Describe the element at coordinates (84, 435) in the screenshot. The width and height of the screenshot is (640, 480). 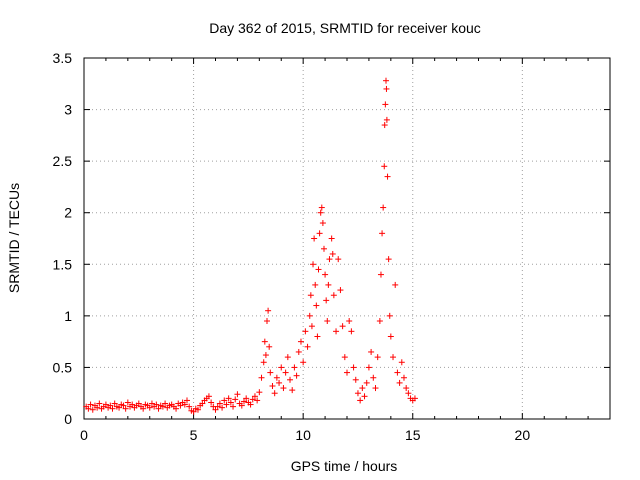
I see `x-tick-label: 0` at that location.